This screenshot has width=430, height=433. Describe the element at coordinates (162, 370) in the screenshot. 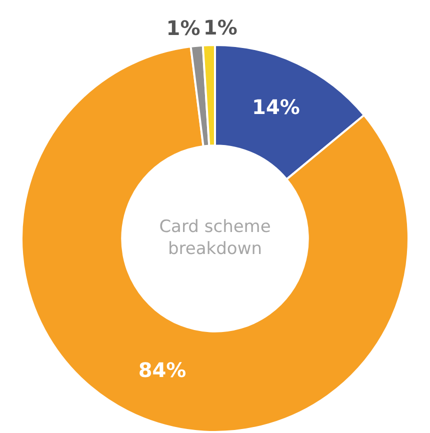

I see `data-label: 84%` at that location.